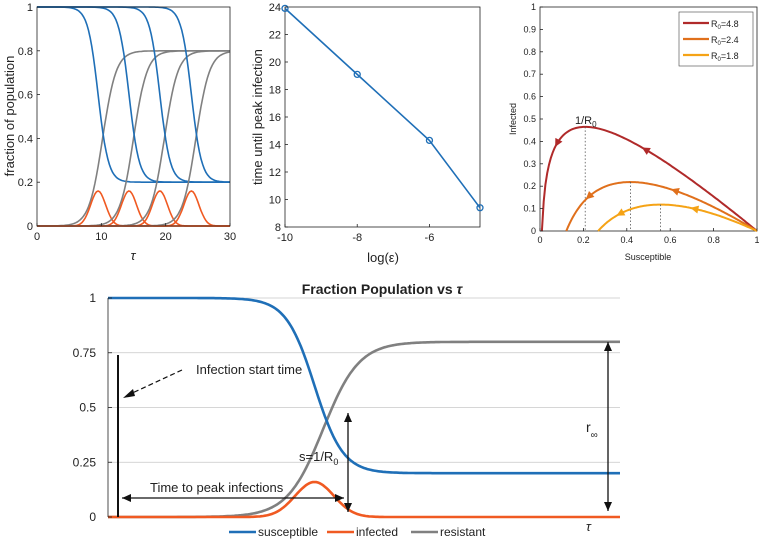  What do you see at coordinates (30, 227) in the screenshot?
I see `p1-ytick-label: 0` at bounding box center [30, 227].